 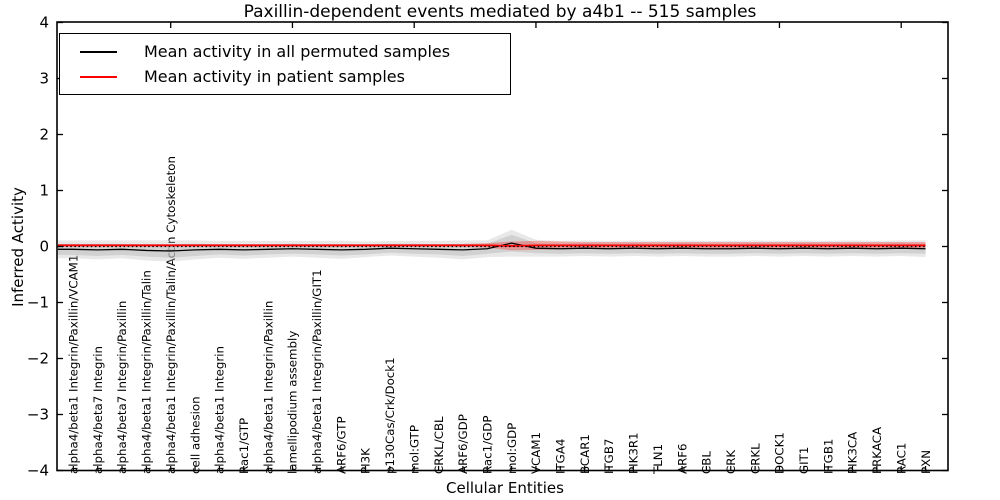 What do you see at coordinates (317, 371) in the screenshot?
I see `x-tick-label: alpha4/beta1 Integrin/Paxillin/GIT1` at bounding box center [317, 371].